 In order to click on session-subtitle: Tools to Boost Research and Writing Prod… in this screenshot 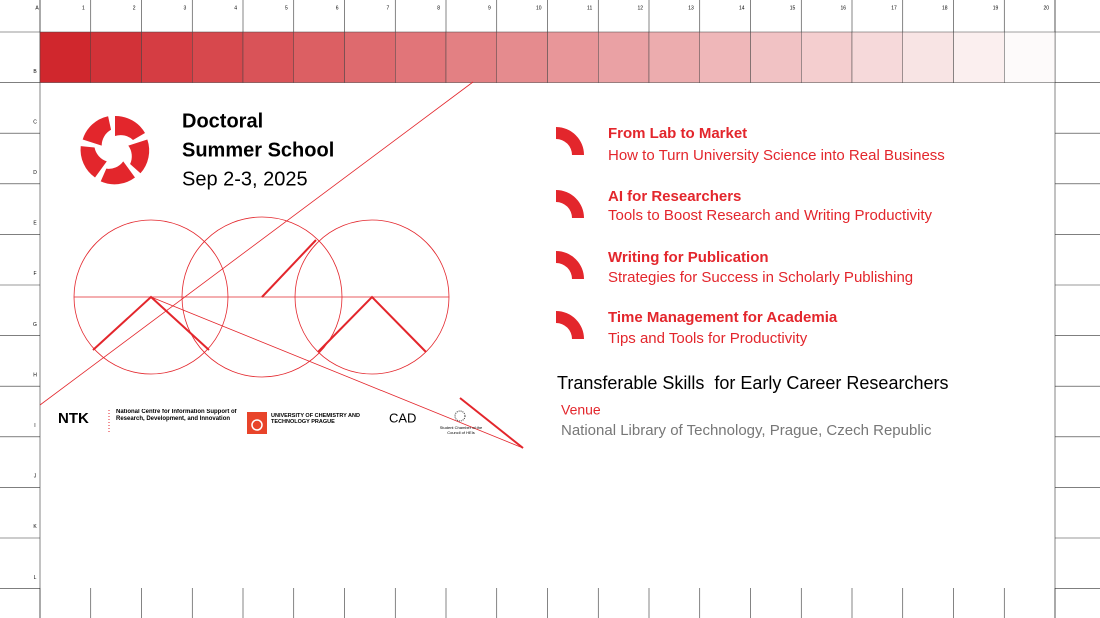, I will do `click(770, 215)`.